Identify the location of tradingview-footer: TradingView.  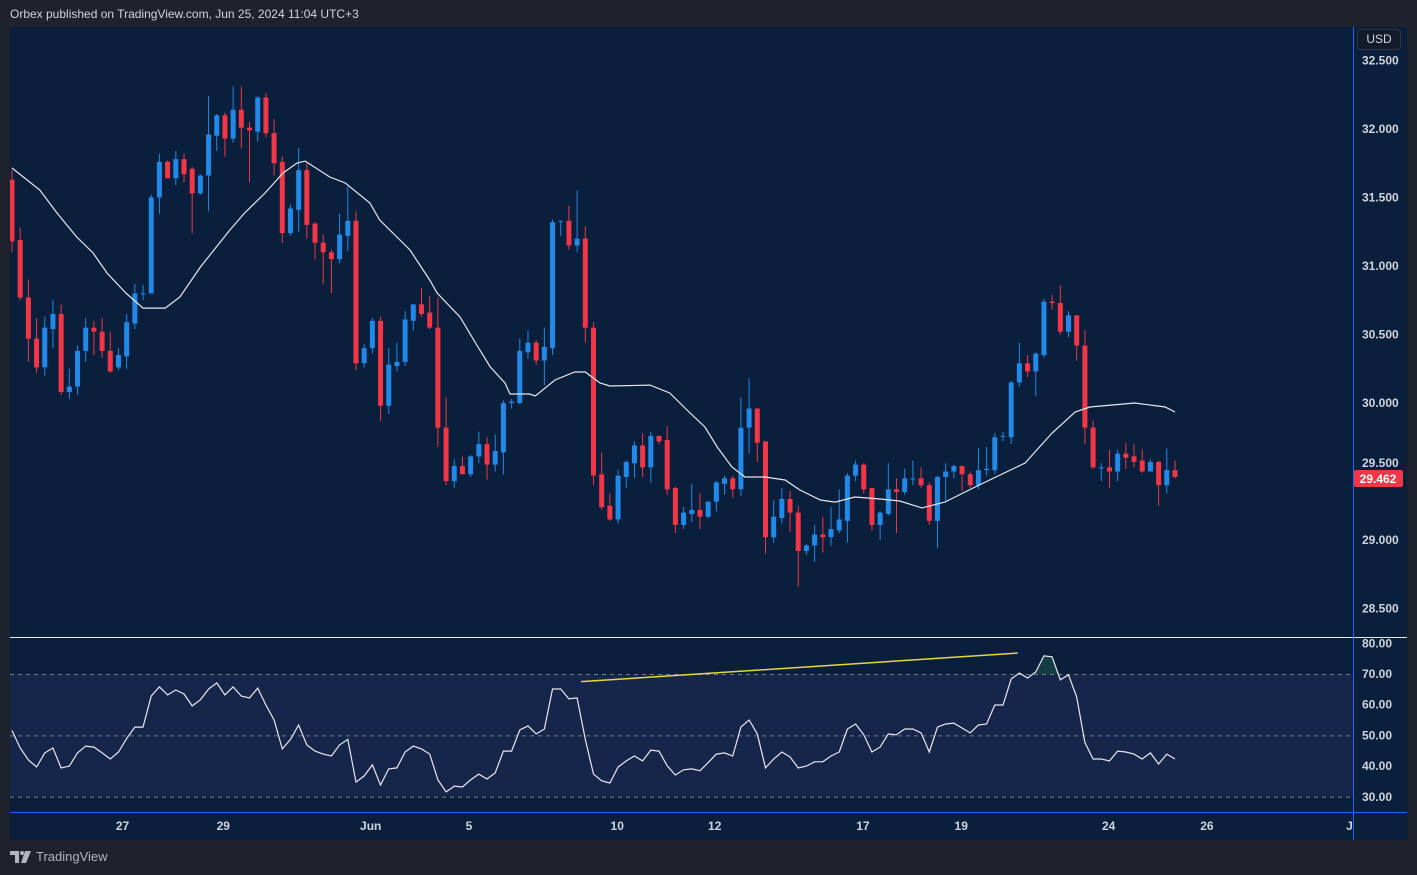
(59, 856).